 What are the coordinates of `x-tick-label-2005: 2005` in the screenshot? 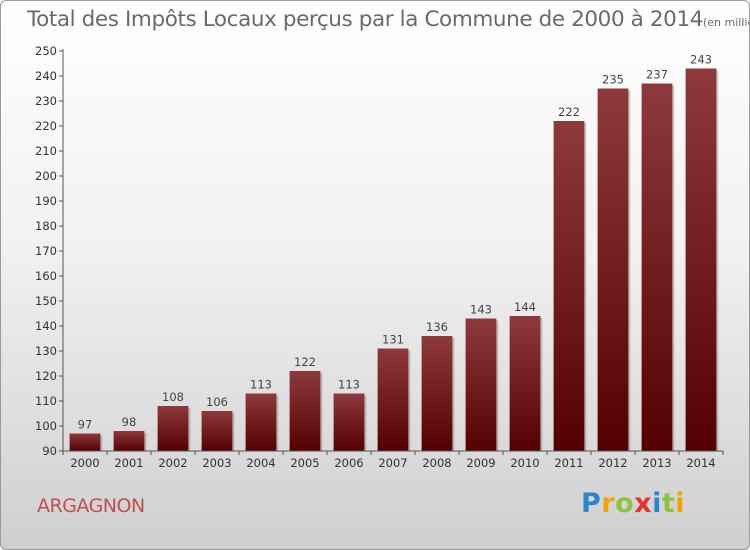 It's located at (304, 463).